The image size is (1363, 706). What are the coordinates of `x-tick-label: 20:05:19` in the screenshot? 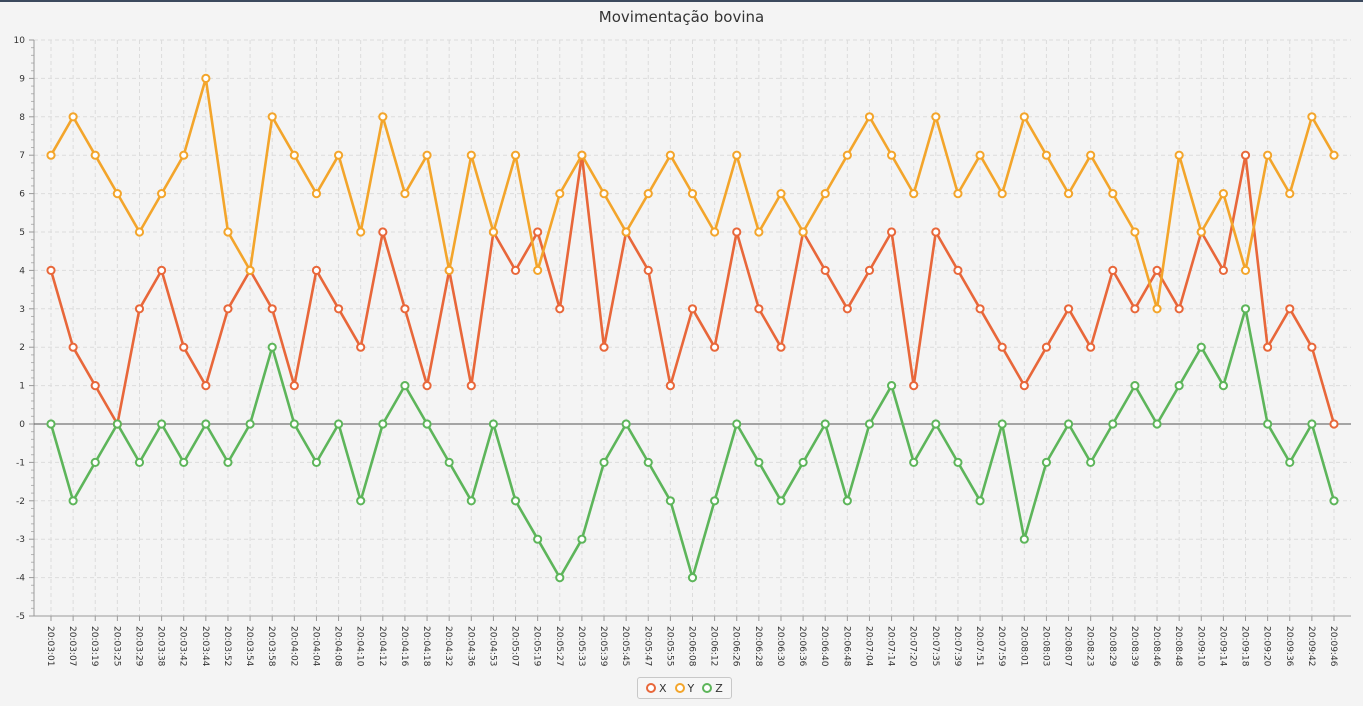 It's located at (537, 646).